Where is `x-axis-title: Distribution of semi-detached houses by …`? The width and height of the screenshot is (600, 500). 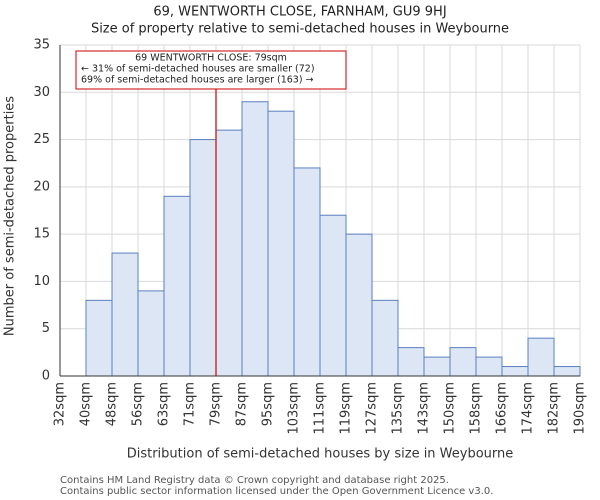
x-axis-title: Distribution of semi-detached houses by … is located at coordinates (320, 454).